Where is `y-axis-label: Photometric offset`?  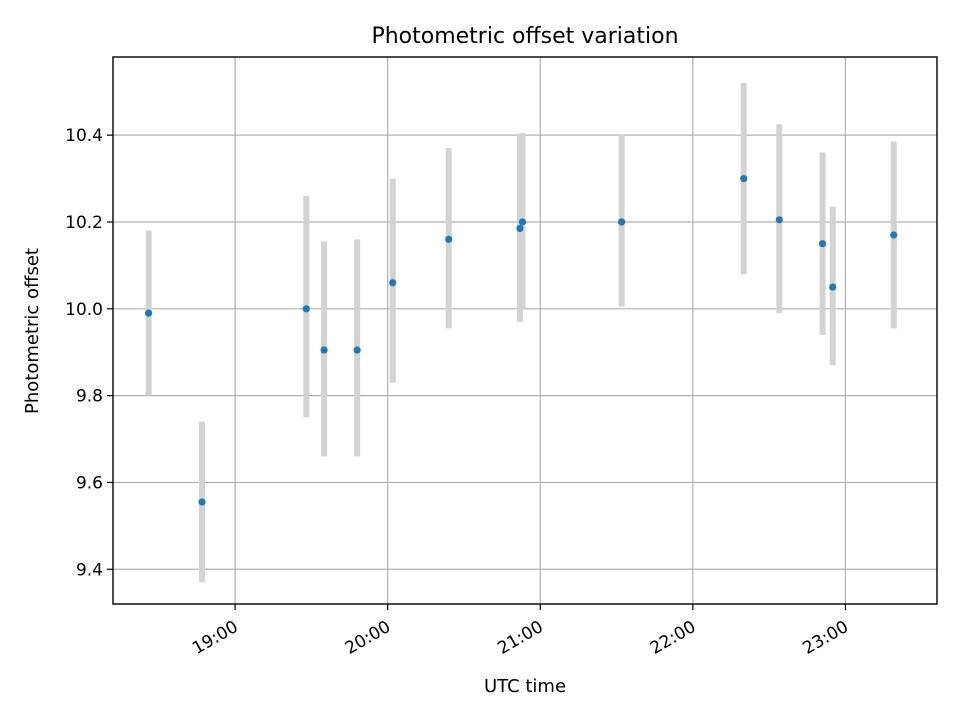 y-axis-label: Photometric offset is located at coordinates (32, 331).